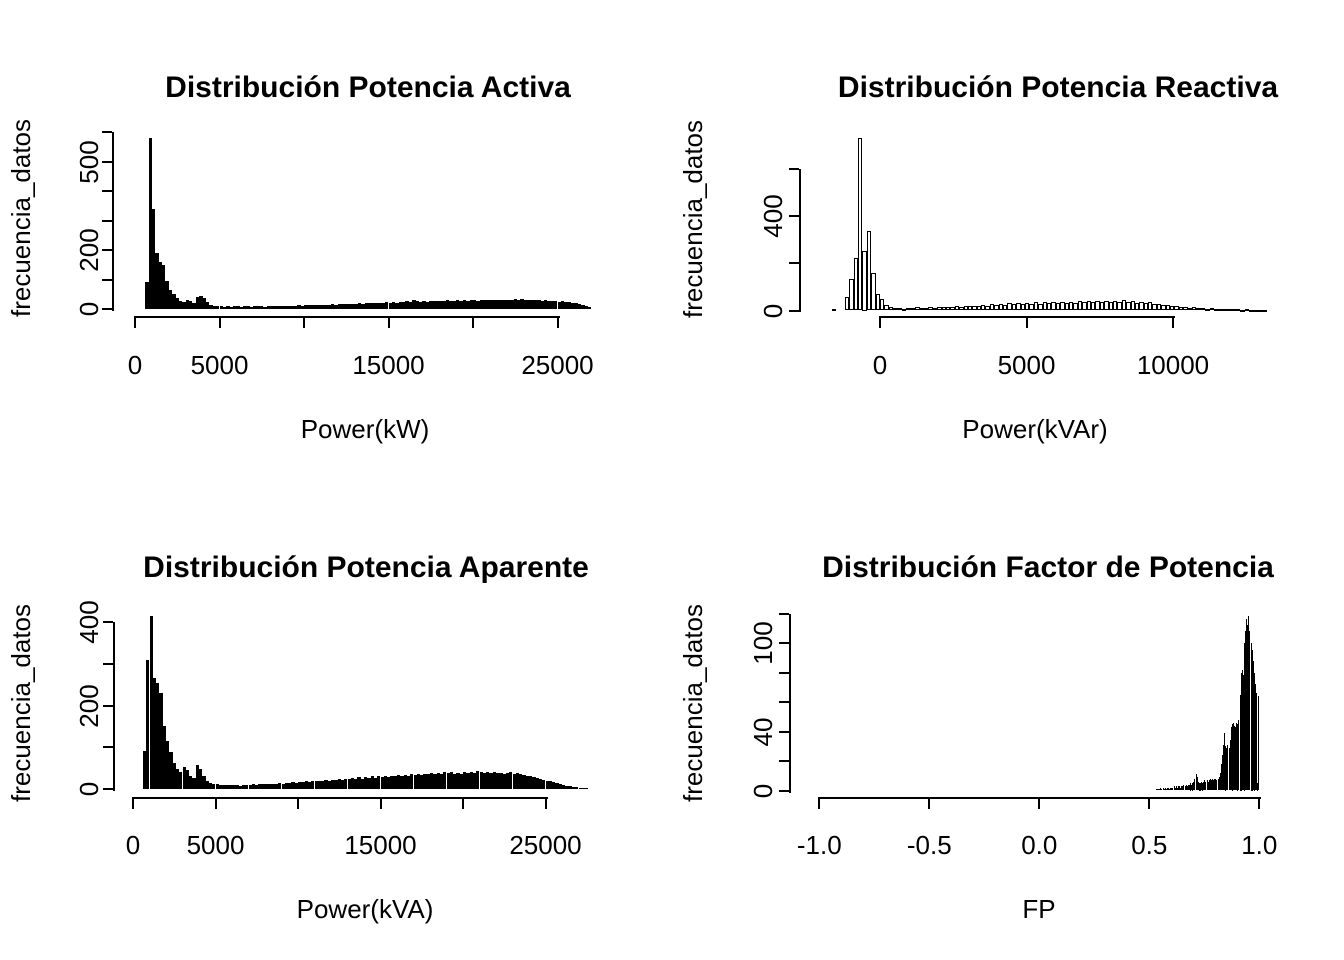 The image size is (1344, 960). What do you see at coordinates (1039, 909) in the screenshot?
I see `x-axis-label: FP` at bounding box center [1039, 909].